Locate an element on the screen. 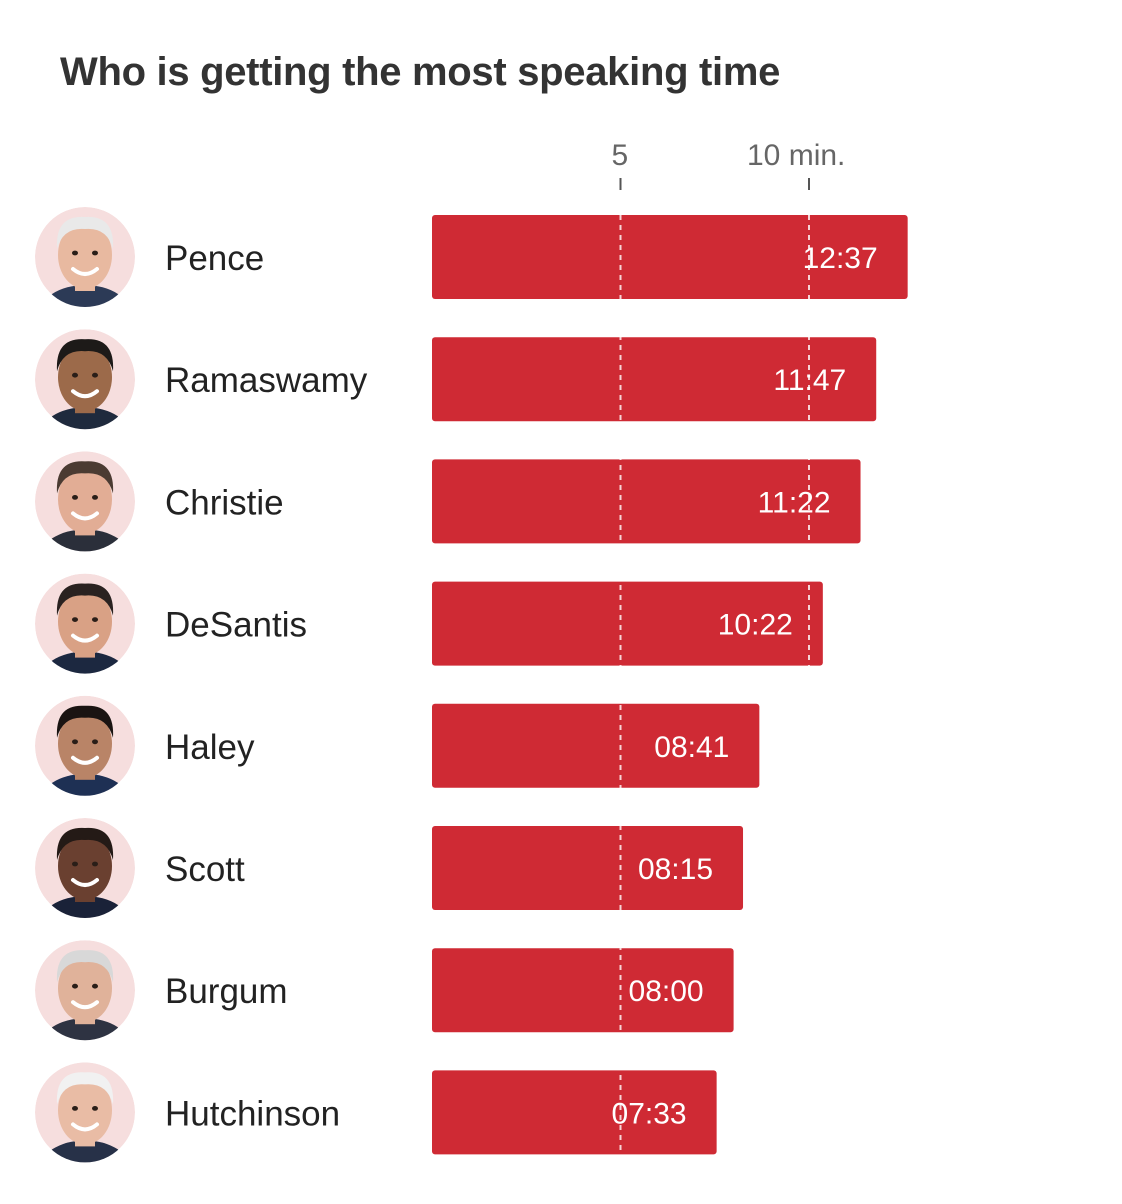  bar-row: Ramaswamy 11:47 is located at coordinates (456, 379).